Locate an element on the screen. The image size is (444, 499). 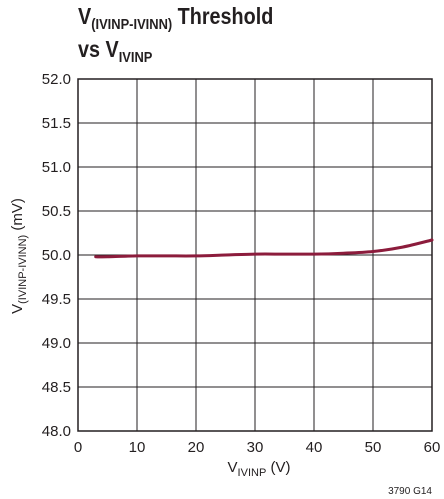
chart-title: V(IVINP-IVINN) Threshold vs VIVINP is located at coordinates (233, 37).